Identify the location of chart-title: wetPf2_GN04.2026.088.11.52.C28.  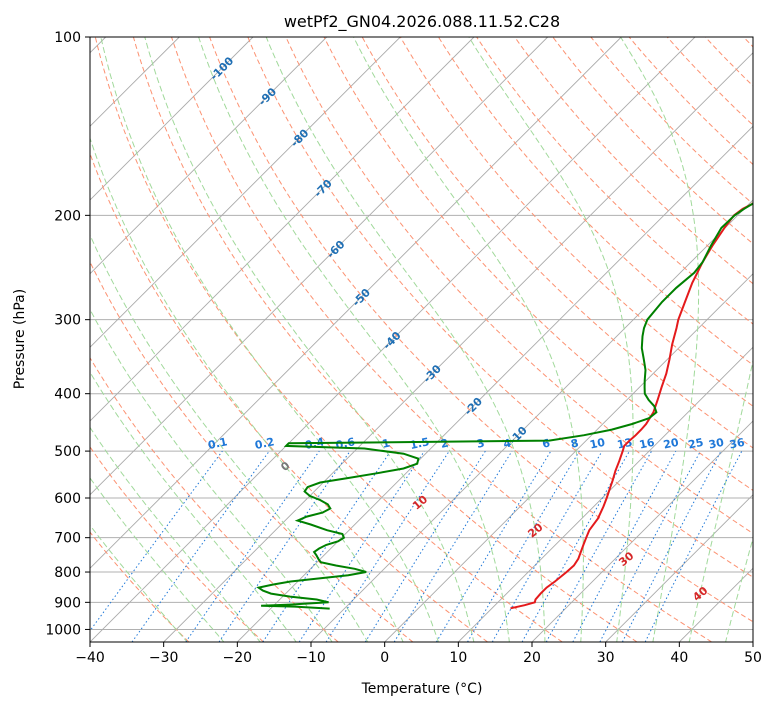
(422, 22).